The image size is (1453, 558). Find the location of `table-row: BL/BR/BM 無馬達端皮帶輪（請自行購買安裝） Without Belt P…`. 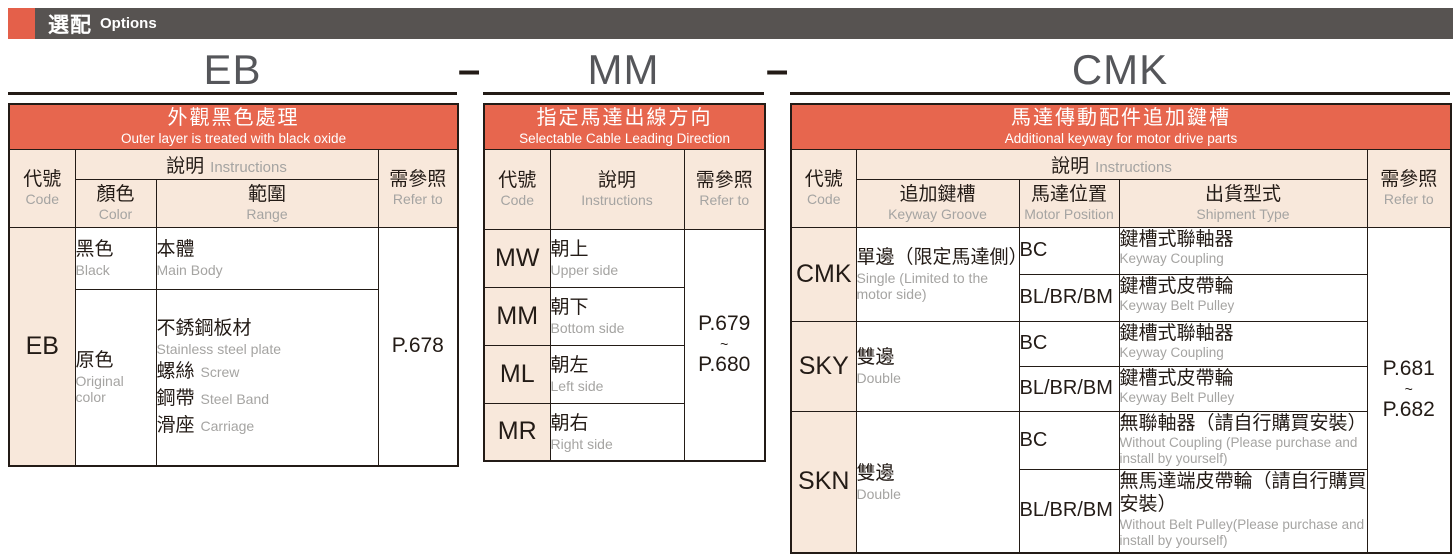

table-row: BL/BR/BM 無馬達端皮帶輪（請自行購買安裝） Without Belt P… is located at coordinates (1121, 511).